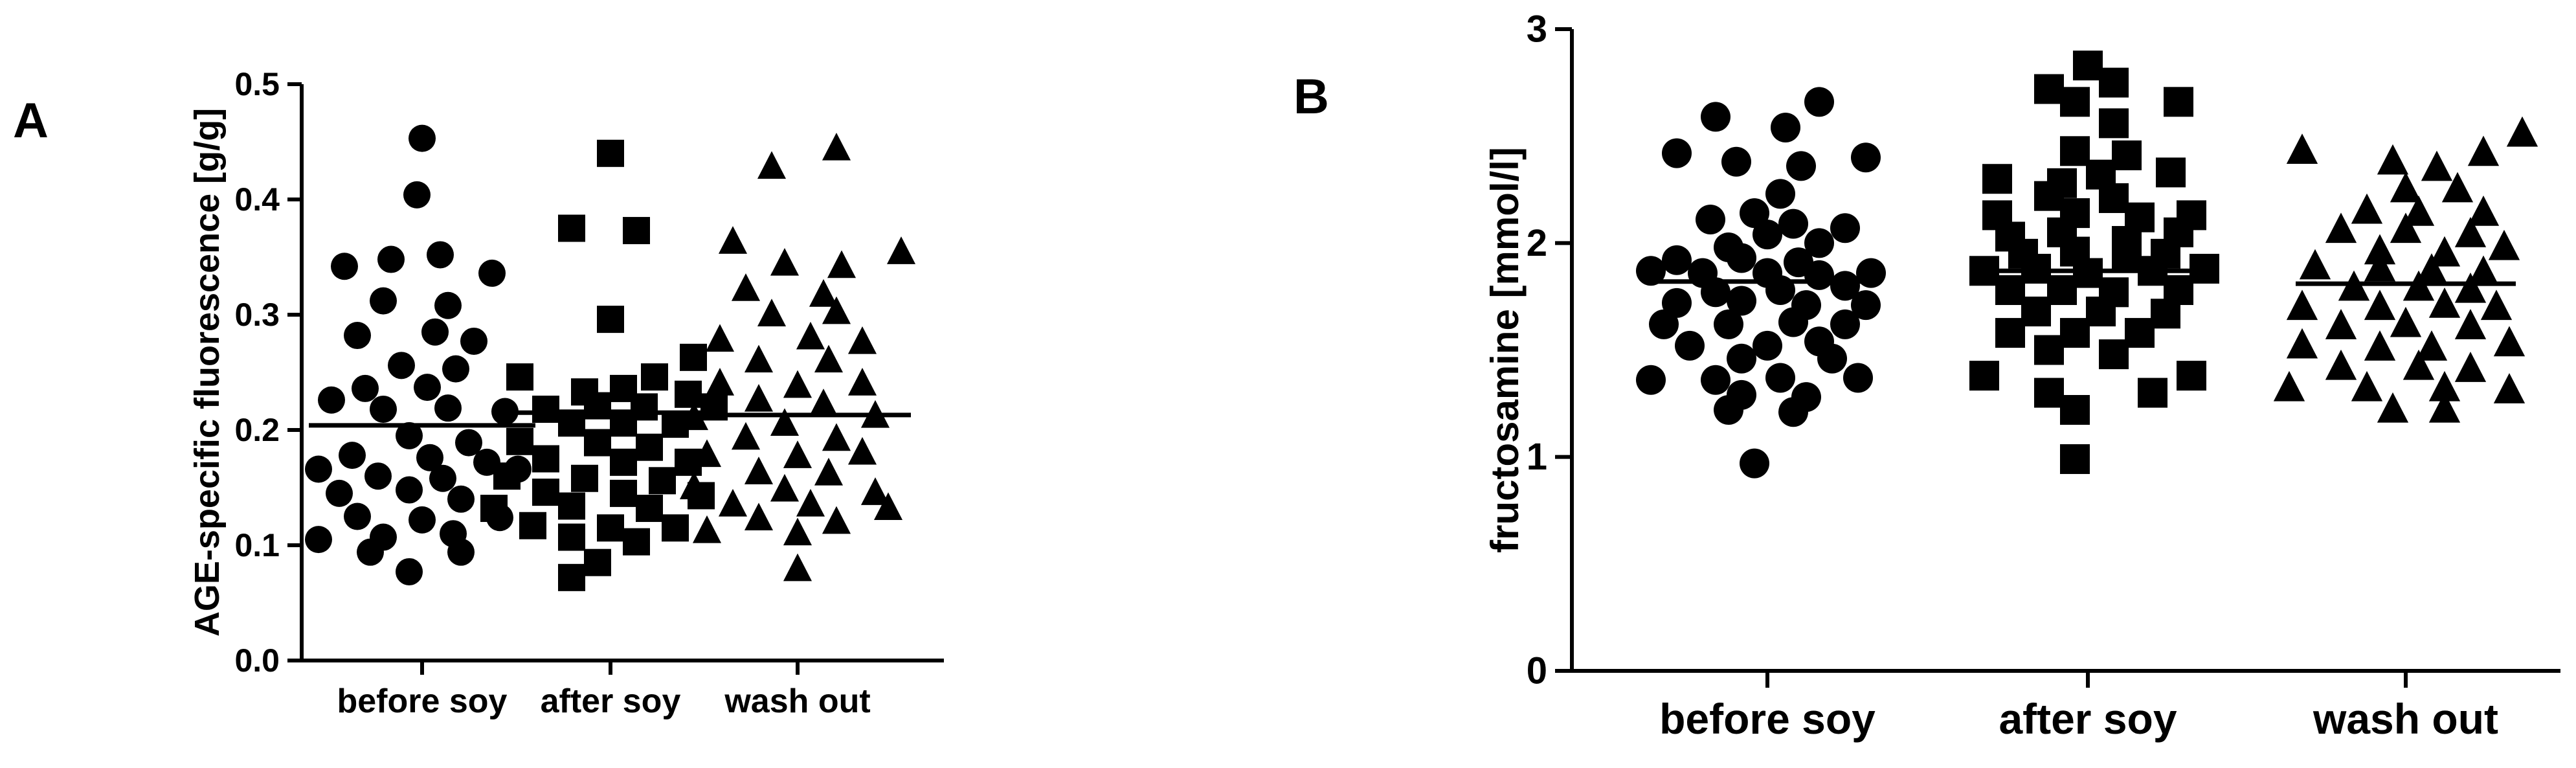 The height and width of the screenshot is (768, 2576). I want to click on y-tick-label: 0.2, so click(257, 430).